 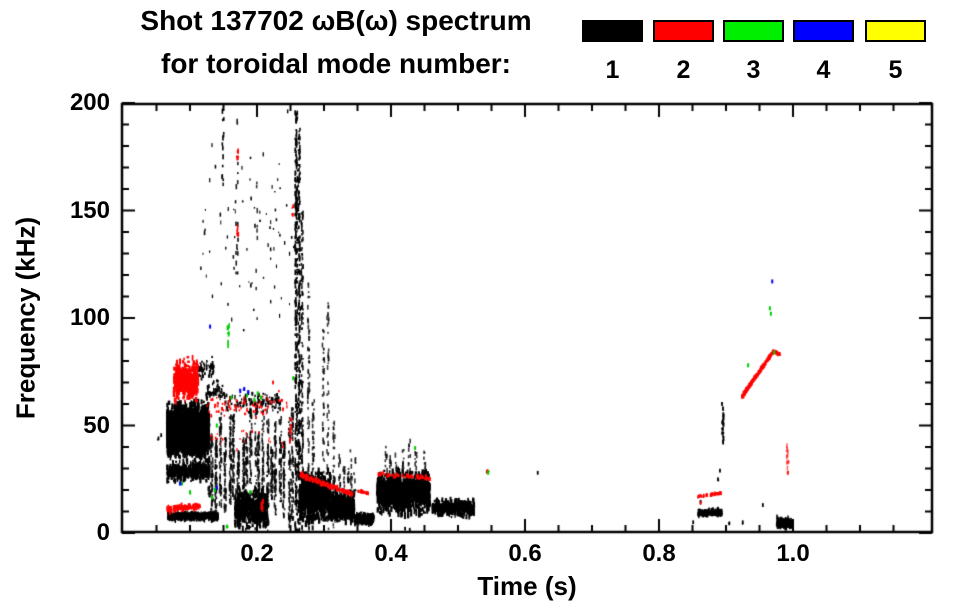 What do you see at coordinates (525, 553) in the screenshot?
I see `x-tick-label-0.6: 0.6` at bounding box center [525, 553].